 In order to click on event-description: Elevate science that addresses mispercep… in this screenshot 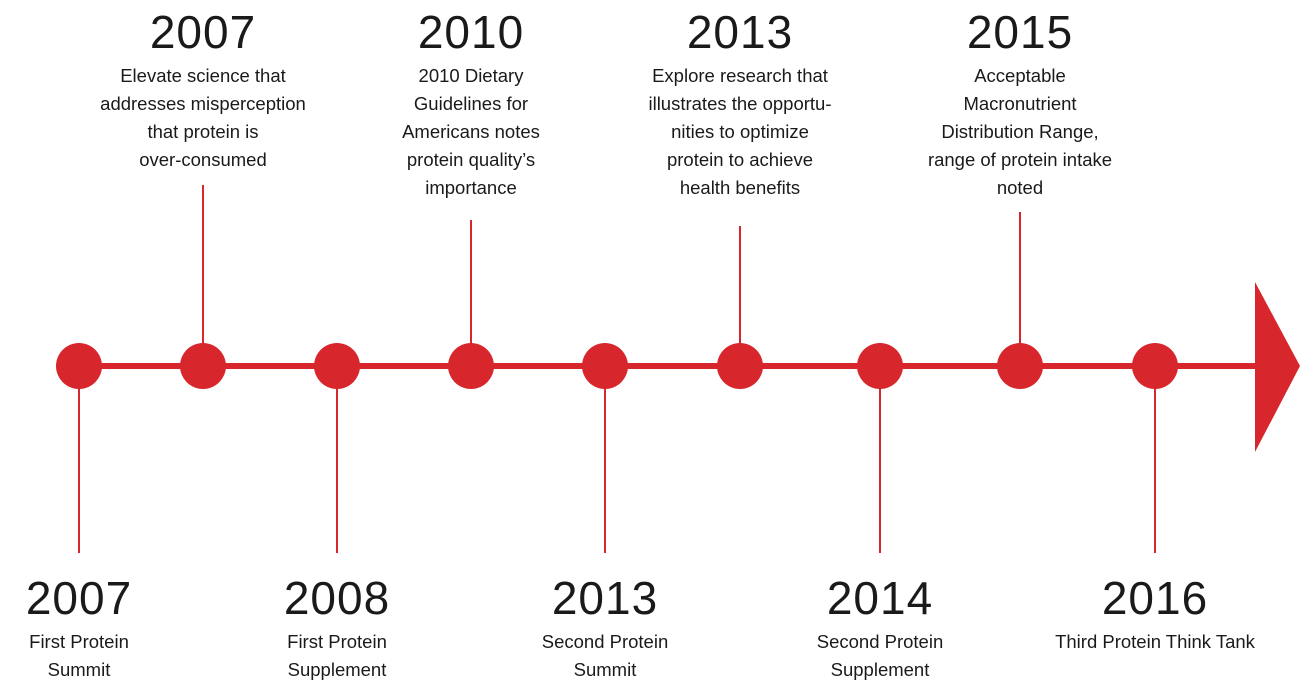, I will do `click(203, 117)`.